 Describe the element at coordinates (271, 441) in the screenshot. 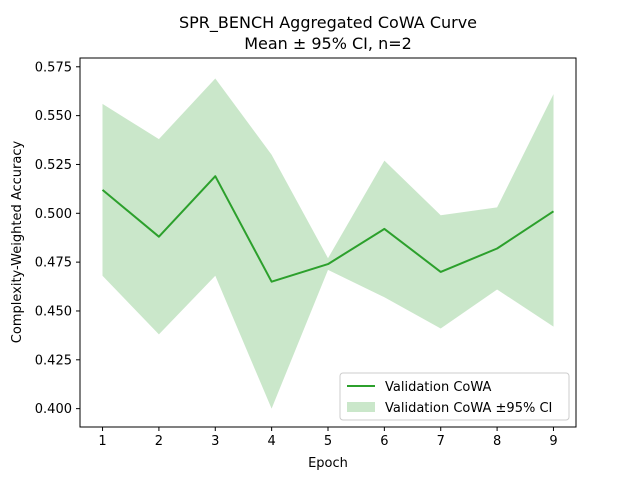

I see `x-tick-label: 4` at that location.